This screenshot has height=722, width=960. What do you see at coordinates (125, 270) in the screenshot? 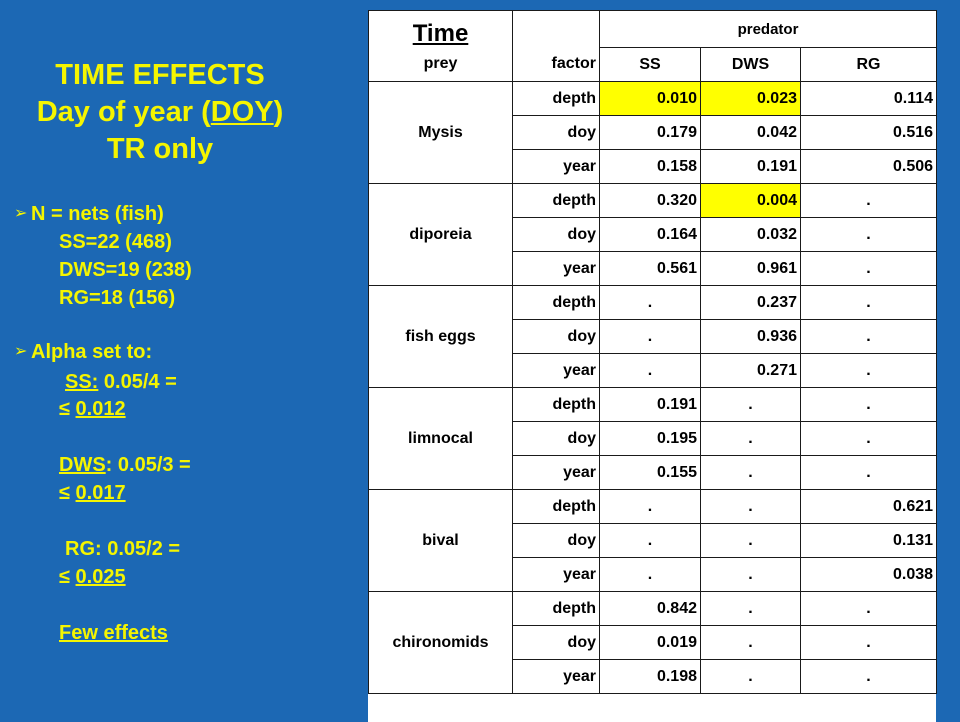
I see `n-dws: DWS=19 (238)` at bounding box center [125, 270].